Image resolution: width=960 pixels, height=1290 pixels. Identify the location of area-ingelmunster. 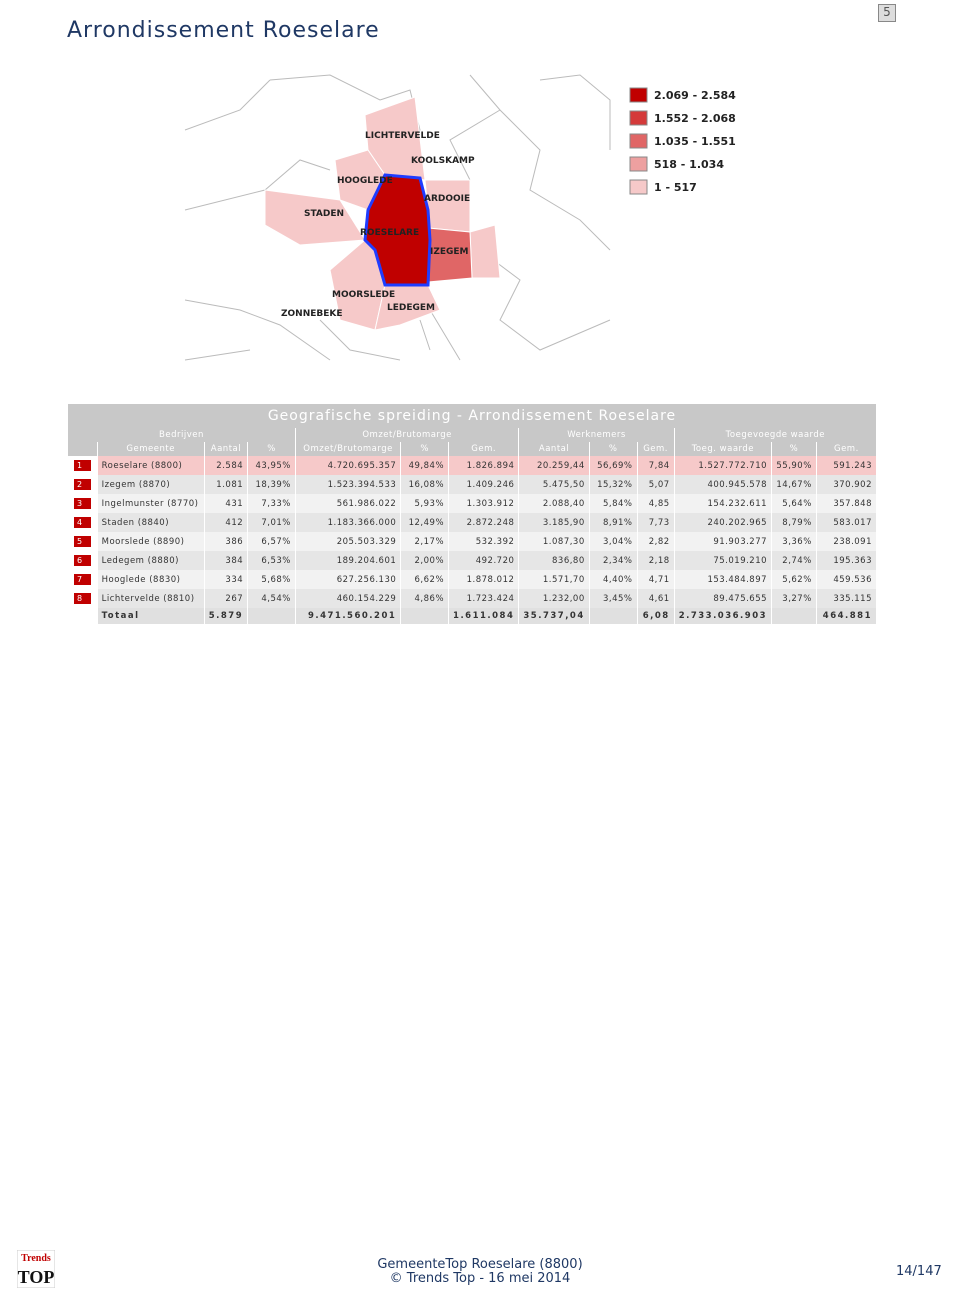
(485, 251).